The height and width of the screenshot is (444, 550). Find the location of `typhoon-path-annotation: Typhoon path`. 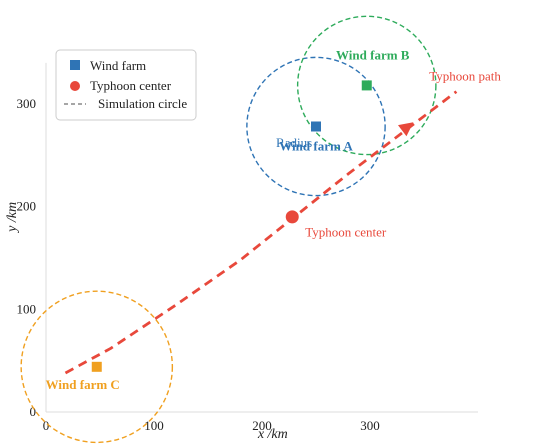

typhoon-path-annotation: Typhoon path is located at coordinates (465, 75).